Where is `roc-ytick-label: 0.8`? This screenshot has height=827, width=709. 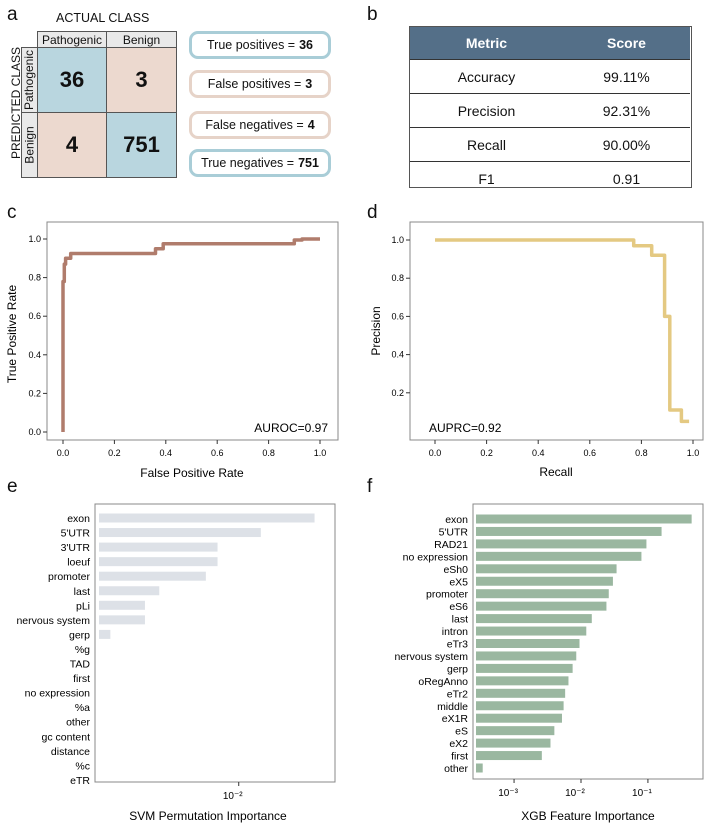 roc-ytick-label: 0.8 is located at coordinates (34, 278).